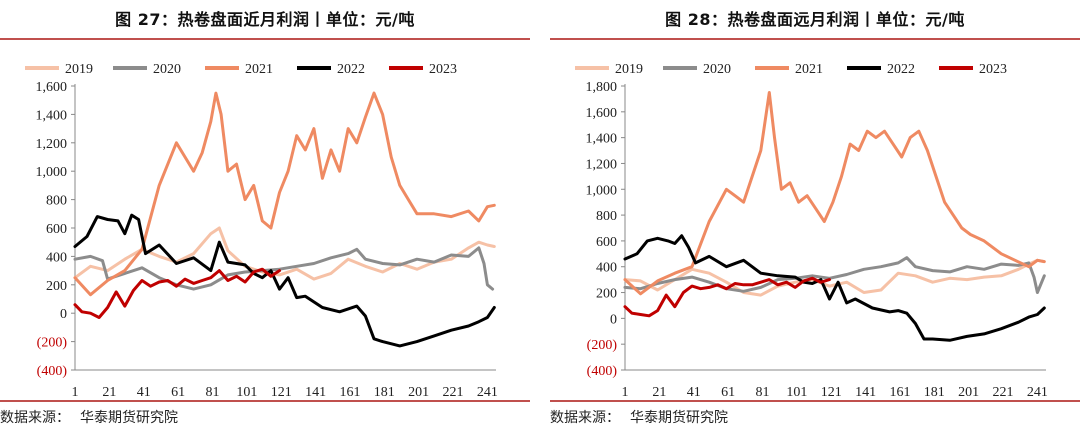 Image resolution: width=1080 pixels, height=431 pixels. What do you see at coordinates (602, 87) in the screenshot?
I see `y-tick-label: 1,800` at bounding box center [602, 87].